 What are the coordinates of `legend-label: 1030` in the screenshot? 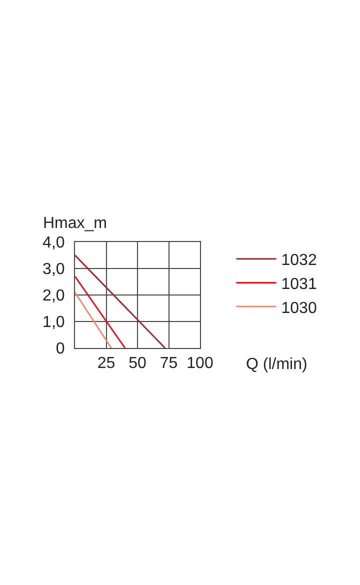 It's located at (299, 308).